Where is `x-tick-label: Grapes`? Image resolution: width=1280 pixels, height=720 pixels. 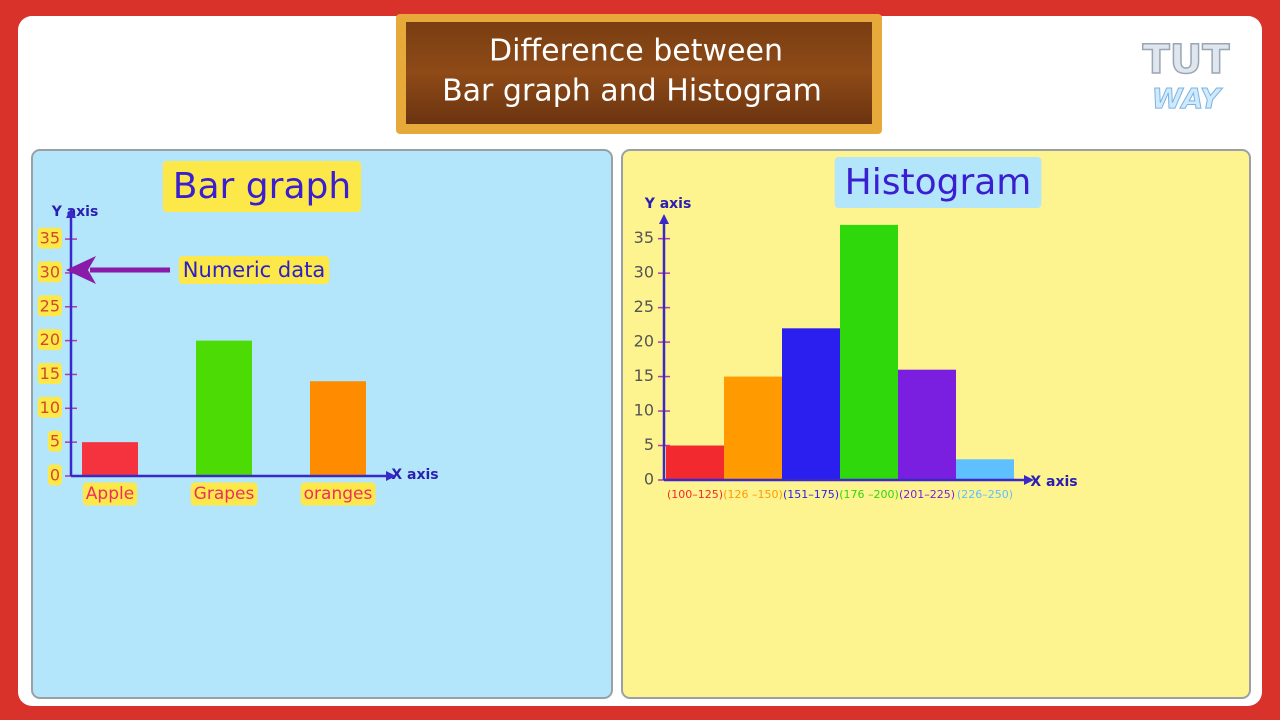 x-tick-label: Grapes is located at coordinates (224, 494).